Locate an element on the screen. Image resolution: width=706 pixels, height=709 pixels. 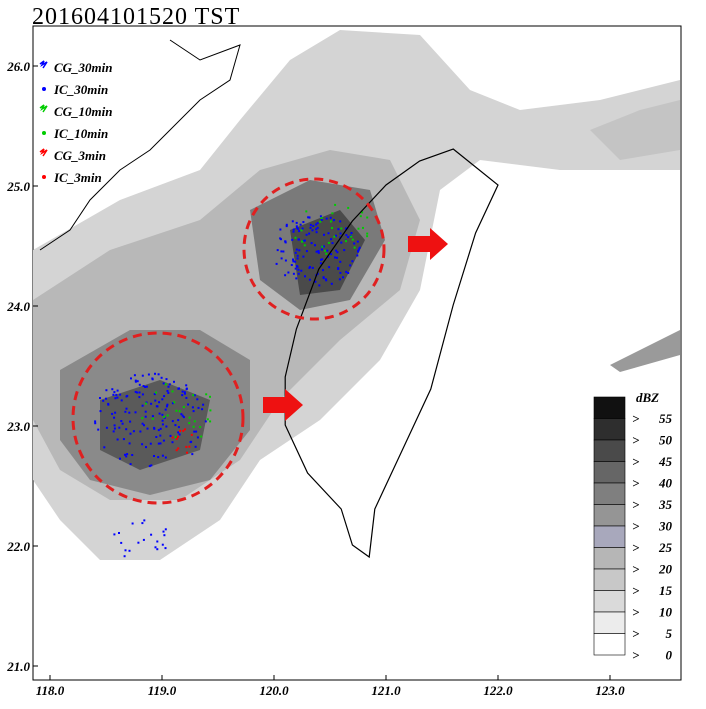
legend-label: IC_30min is located at coordinates (80, 89).